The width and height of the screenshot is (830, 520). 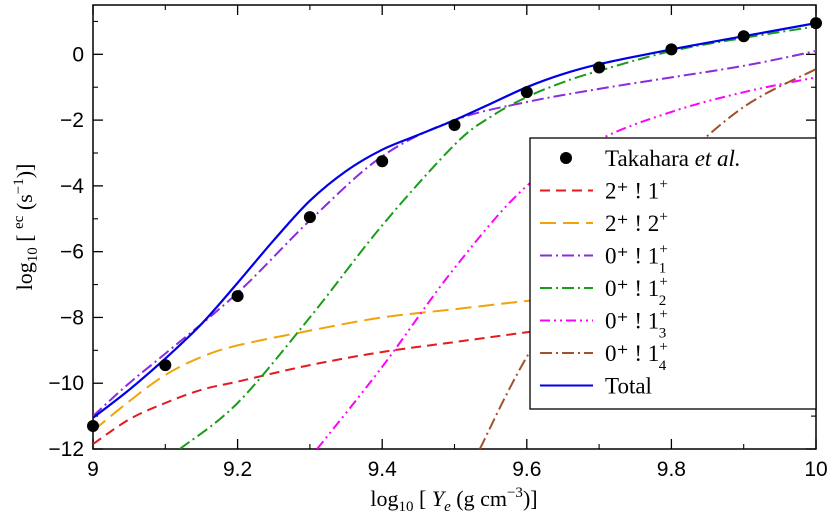 What do you see at coordinates (663, 301) in the screenshot?
I see `legend-label-sub: 2` at bounding box center [663, 301].